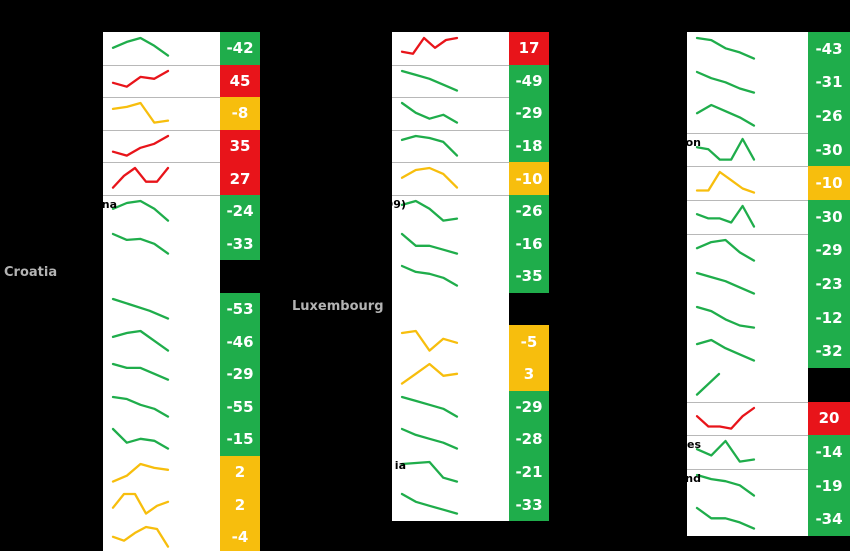  What do you see at coordinates (693, 142) in the screenshot?
I see `row-label: on` at bounding box center [693, 142].